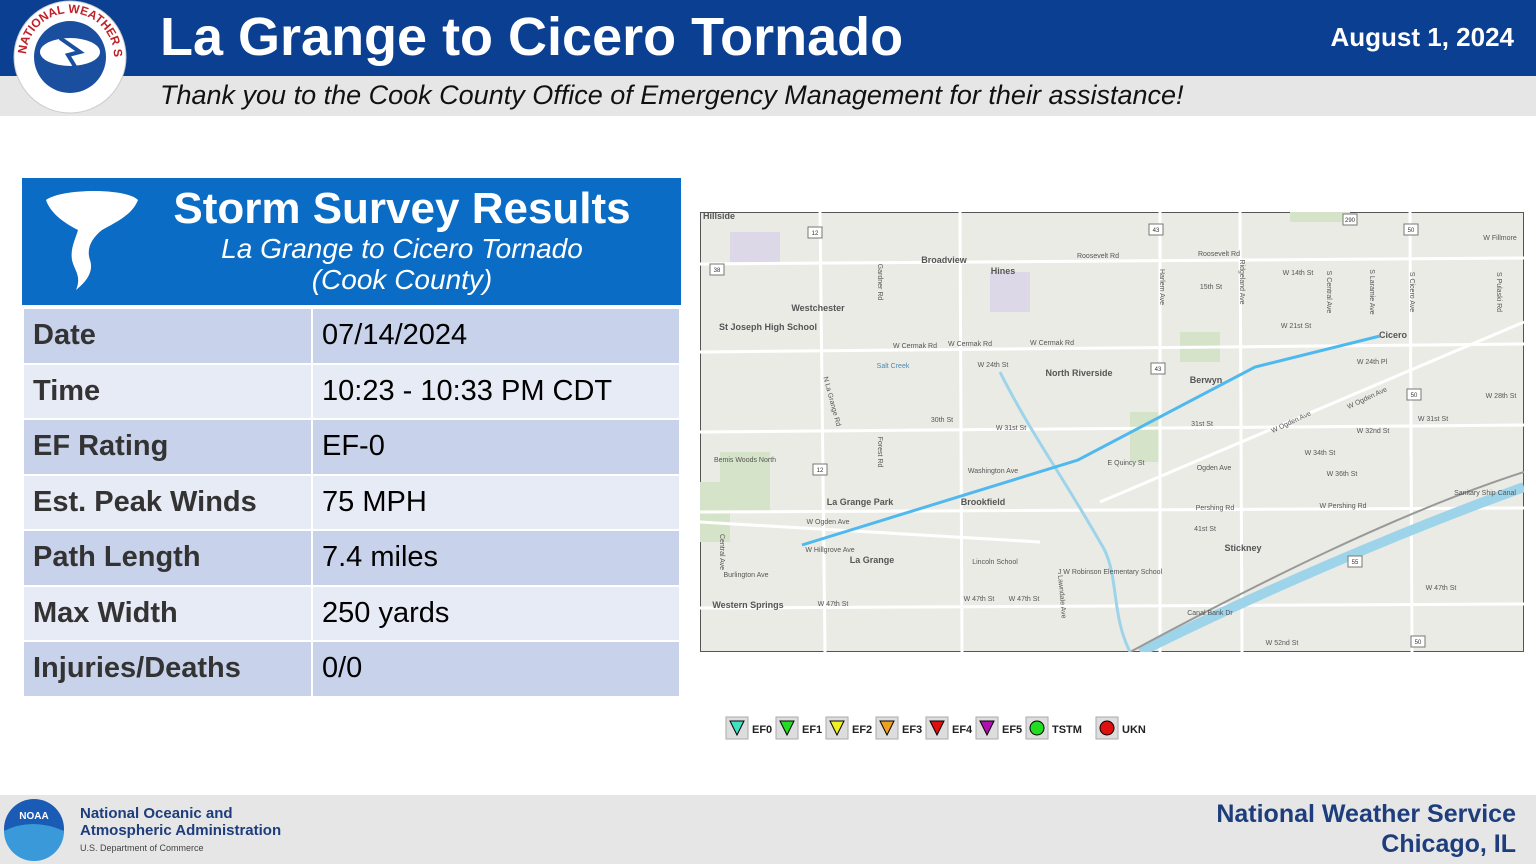 Image resolution: width=1536 pixels, height=864 pixels. I want to click on map-label: Pershing Rd, so click(1215, 508).